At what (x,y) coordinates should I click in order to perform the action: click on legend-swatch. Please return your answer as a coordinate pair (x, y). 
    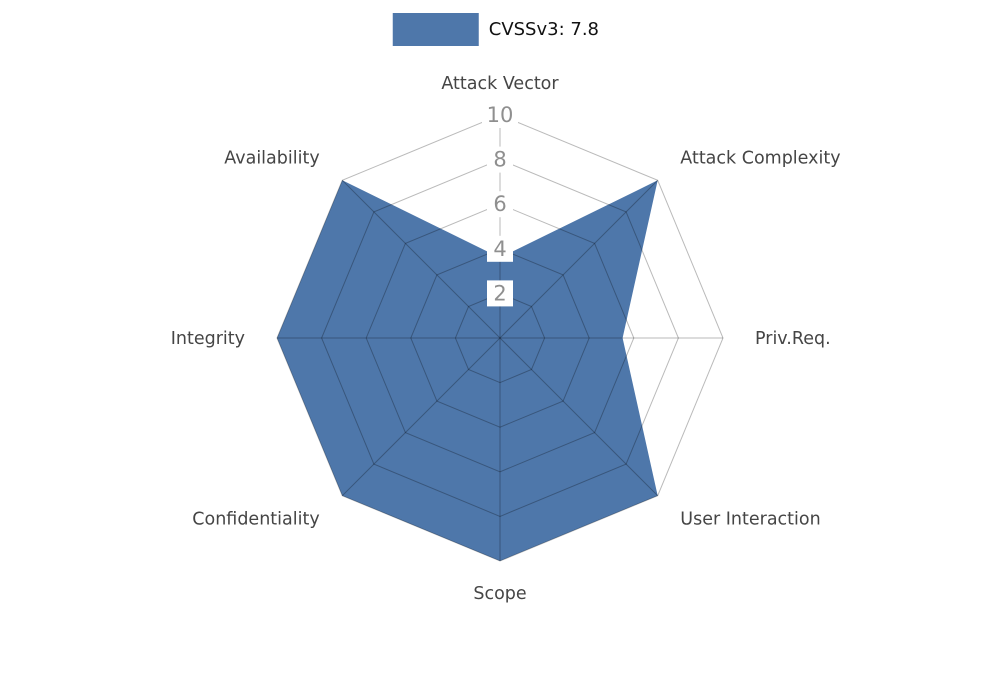
    Looking at the image, I should click on (435, 29).